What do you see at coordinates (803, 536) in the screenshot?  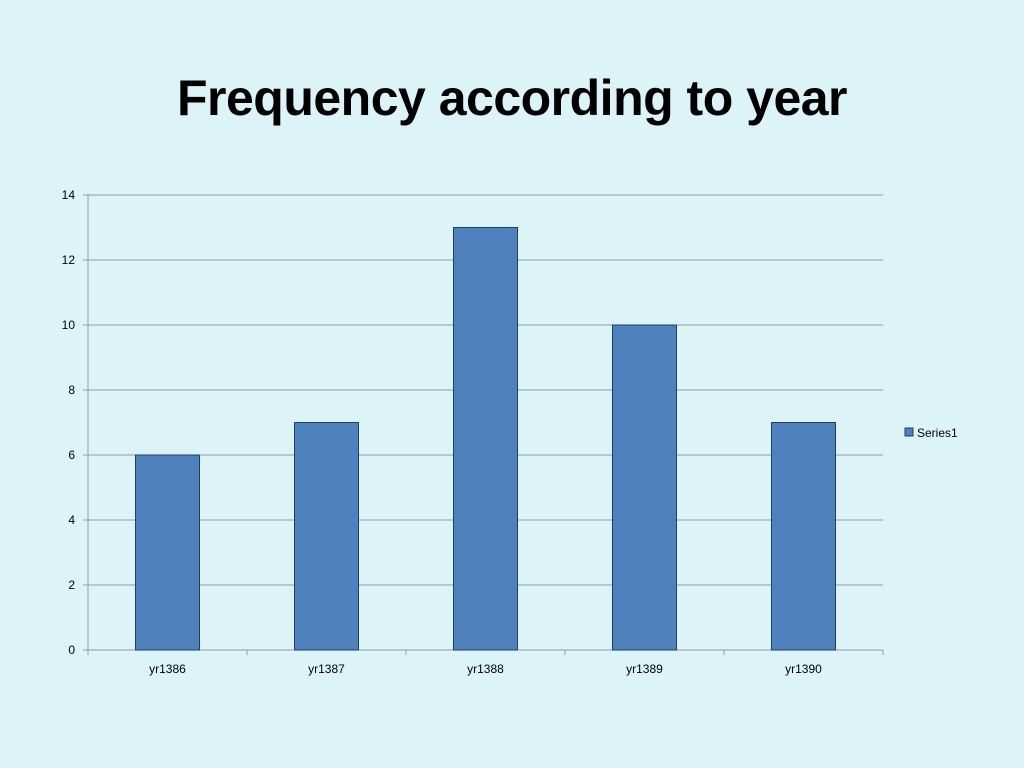 I see `bar-yr1390` at bounding box center [803, 536].